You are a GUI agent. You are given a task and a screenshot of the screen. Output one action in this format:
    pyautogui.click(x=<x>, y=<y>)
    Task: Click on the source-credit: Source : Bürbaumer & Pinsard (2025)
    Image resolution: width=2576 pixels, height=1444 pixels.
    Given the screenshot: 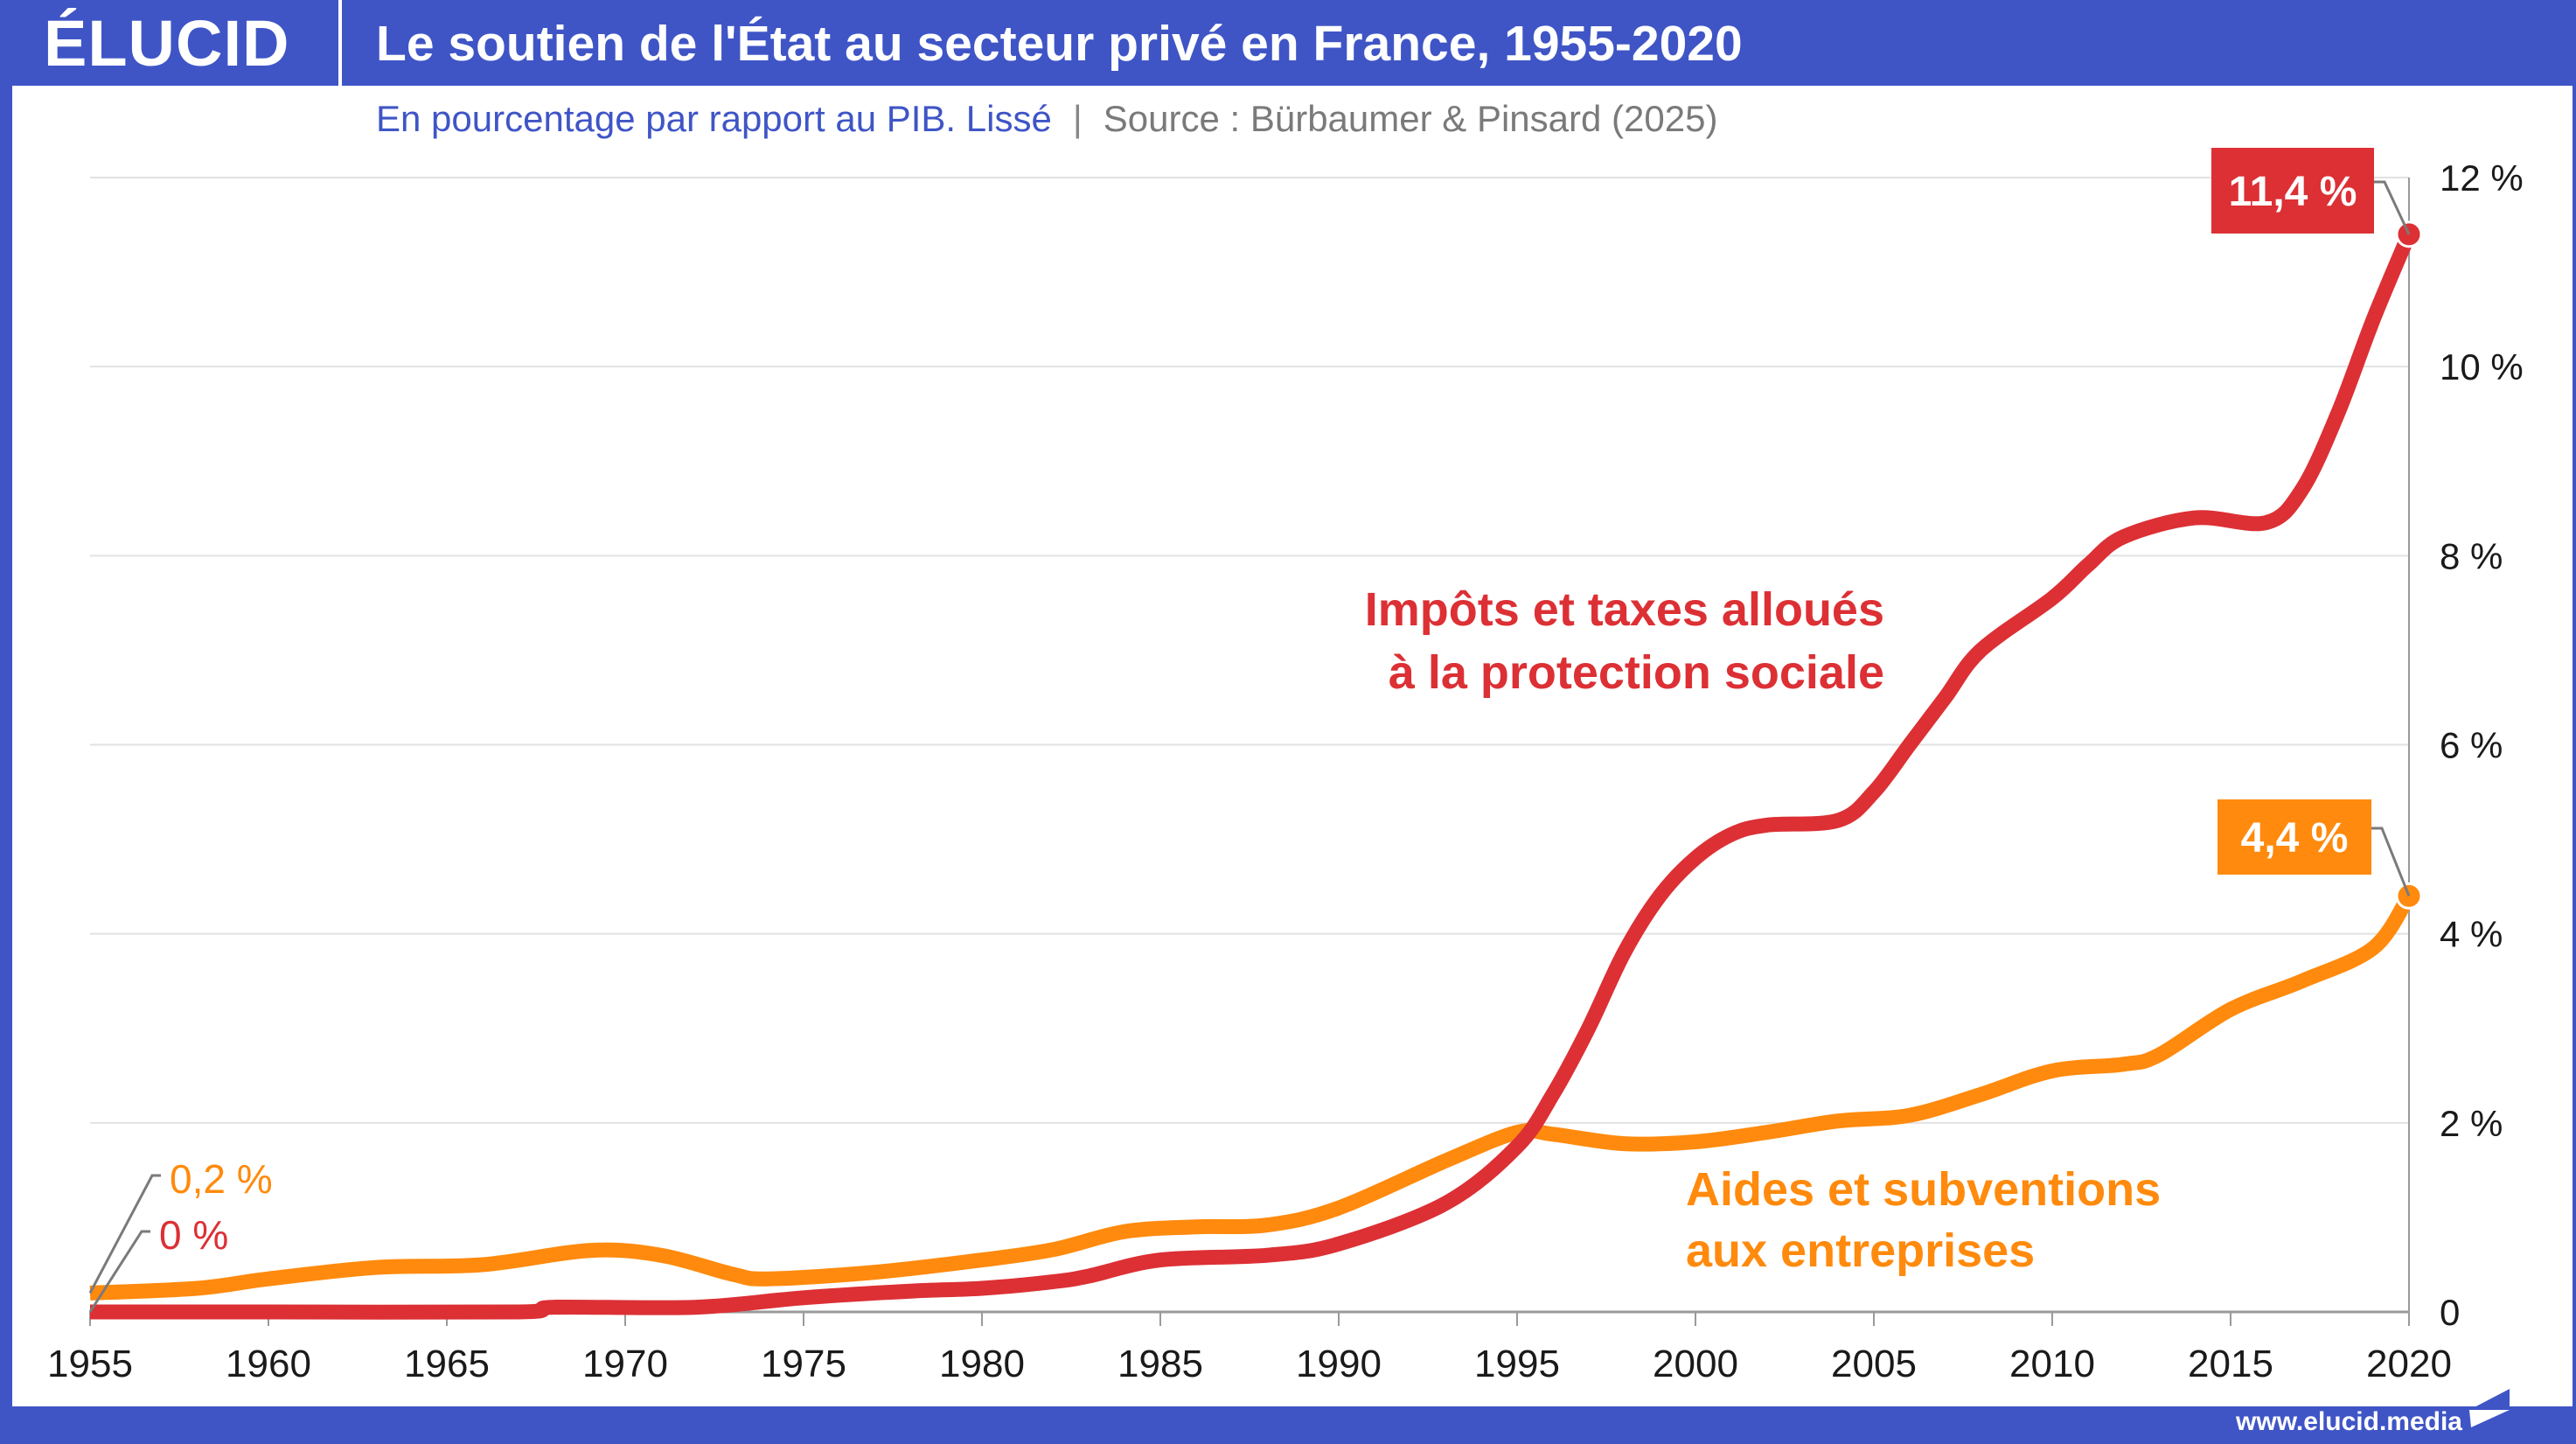 What is the action you would take?
    pyautogui.click(x=1410, y=119)
    